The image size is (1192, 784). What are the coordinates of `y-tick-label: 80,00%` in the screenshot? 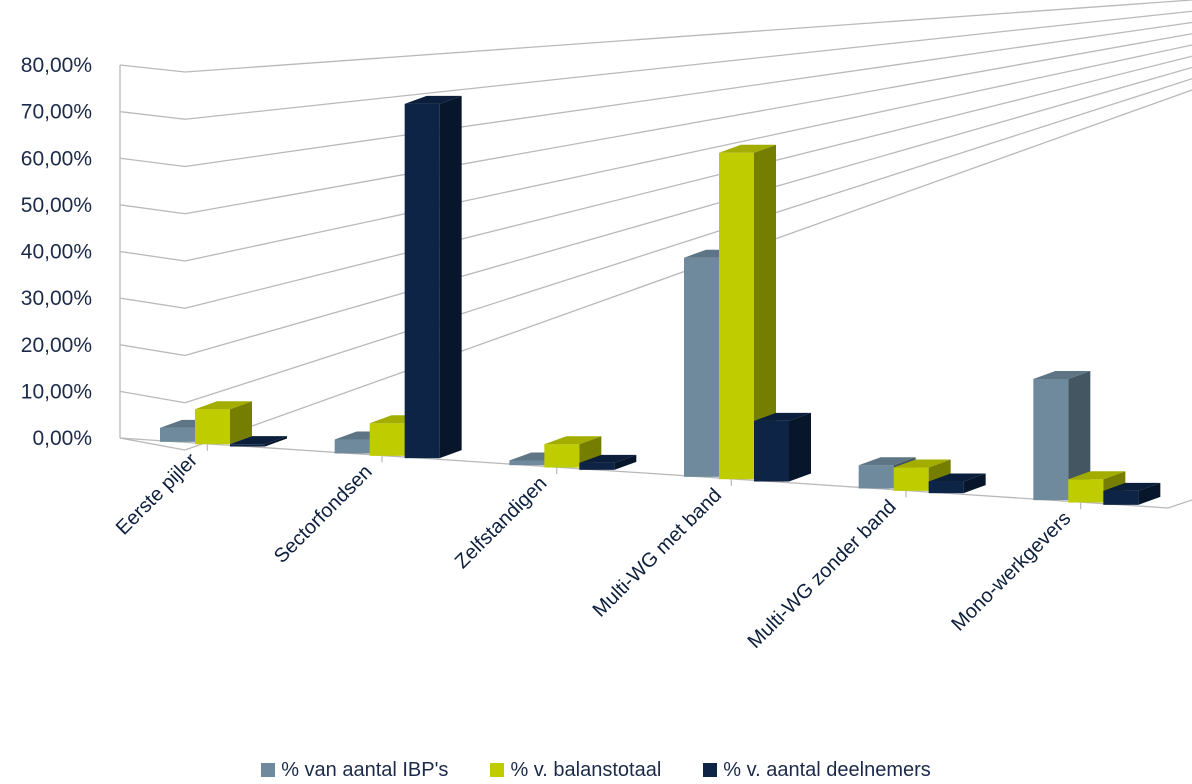 It's located at (56, 65).